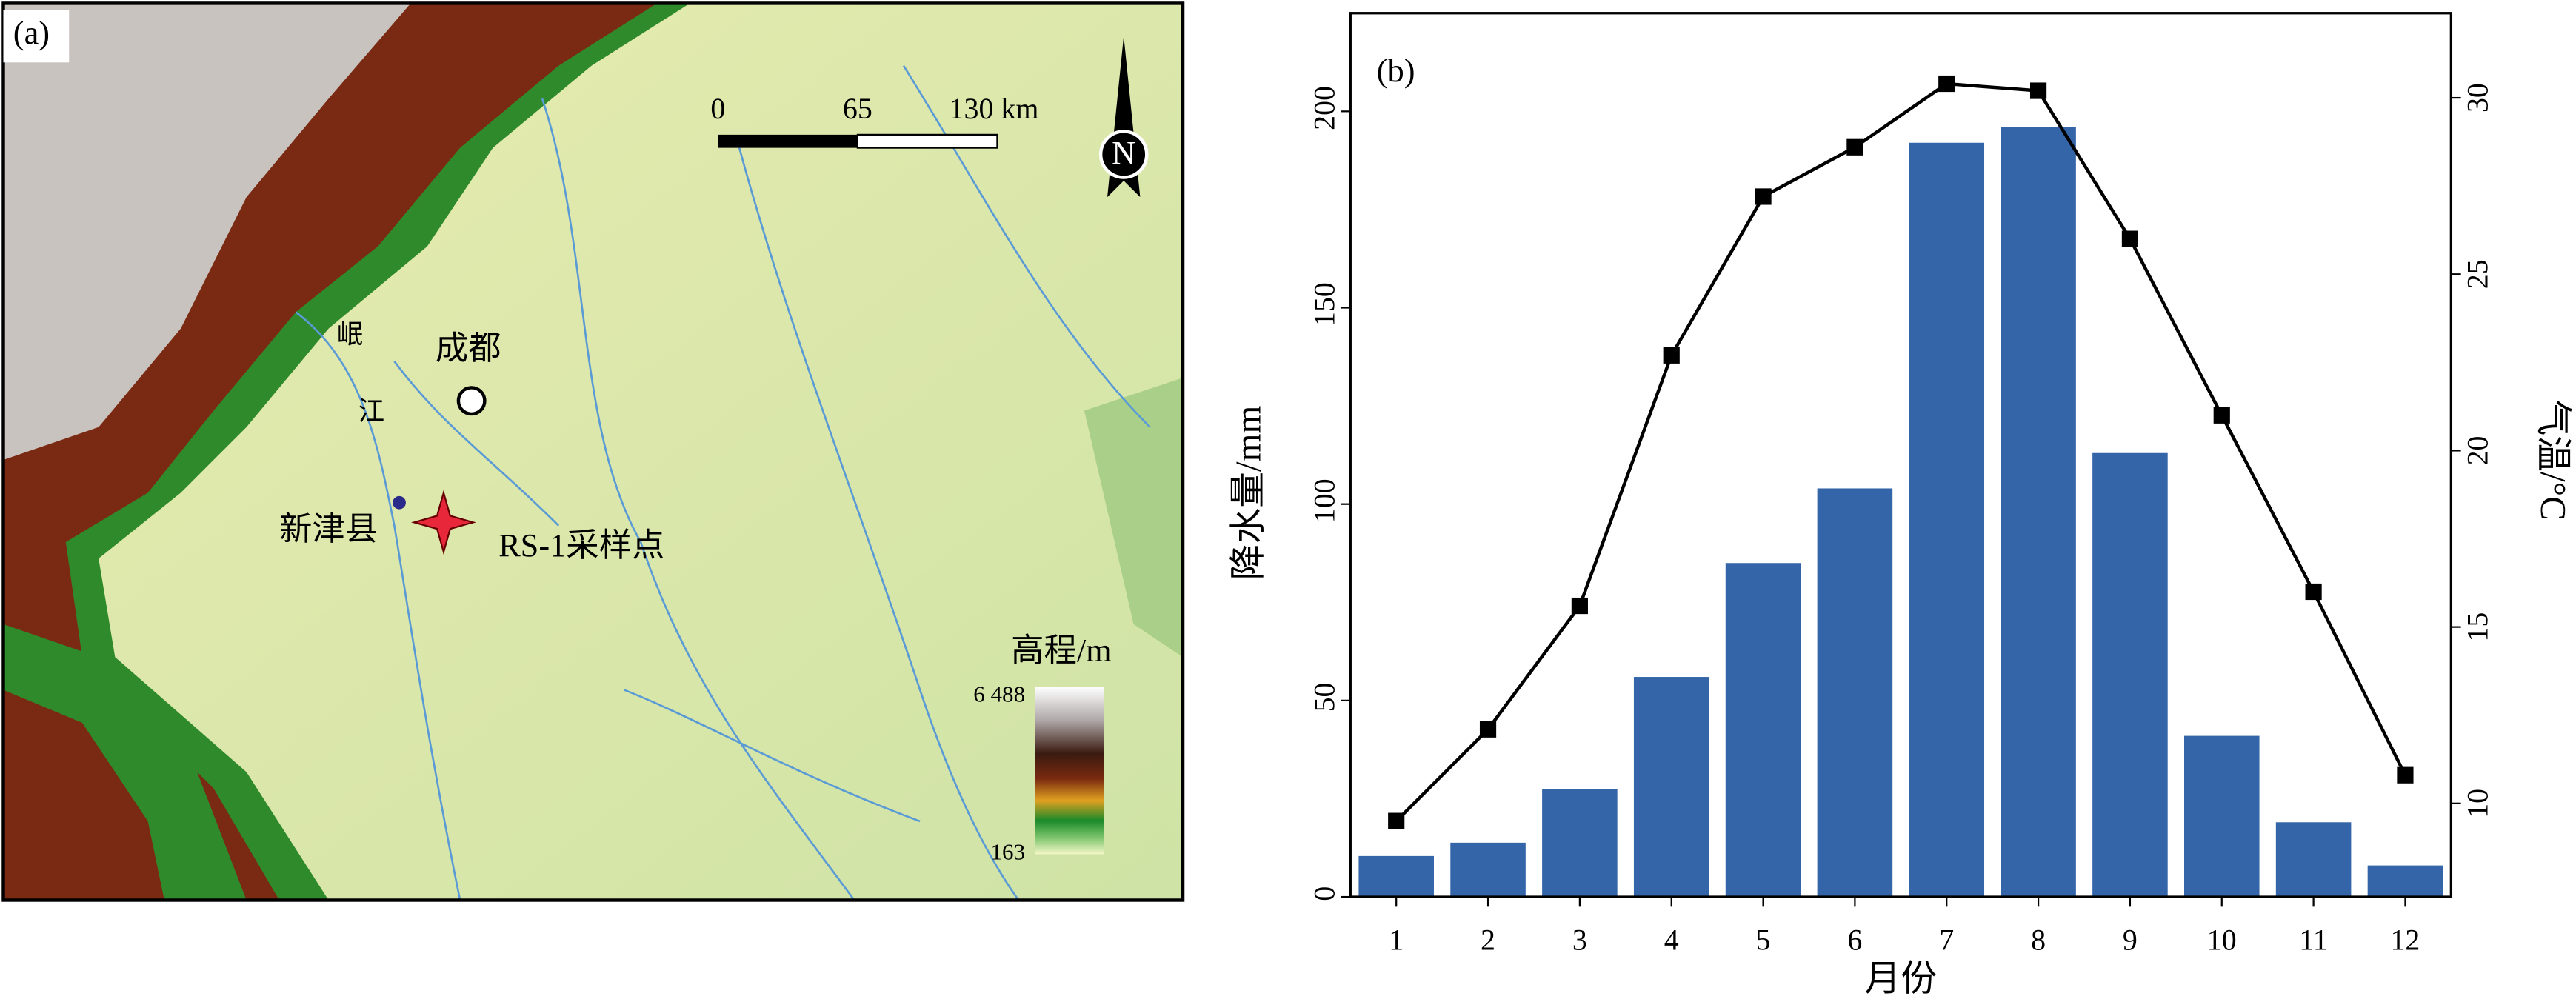  Describe the element at coordinates (1579, 939) in the screenshot. I see `x-tick-label: 3` at that location.